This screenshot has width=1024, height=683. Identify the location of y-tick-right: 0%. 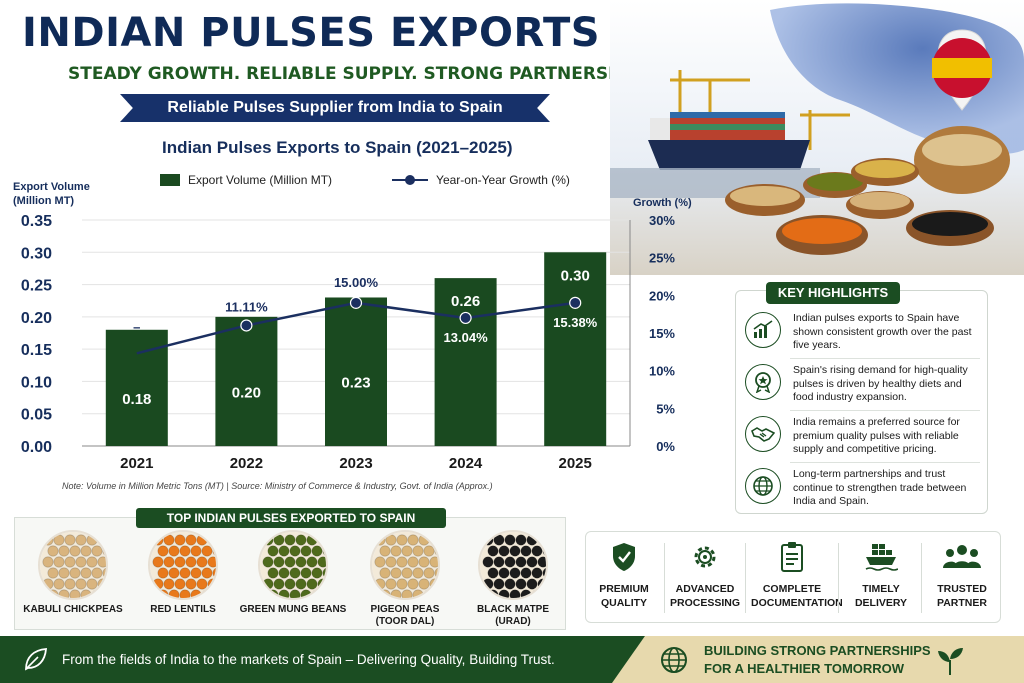
(665, 446).